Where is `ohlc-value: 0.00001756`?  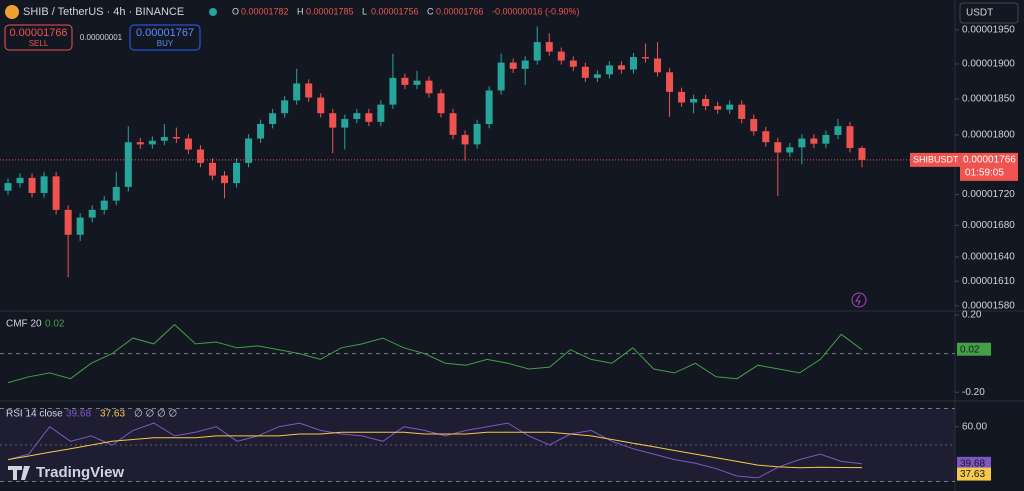
ohlc-value: 0.00001756 is located at coordinates (395, 11).